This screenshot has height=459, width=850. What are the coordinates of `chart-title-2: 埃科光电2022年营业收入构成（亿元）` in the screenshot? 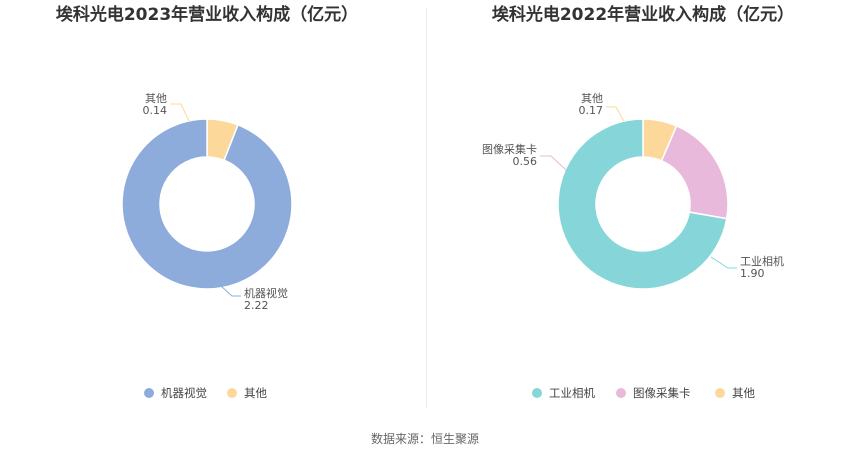 It's located at (643, 14).